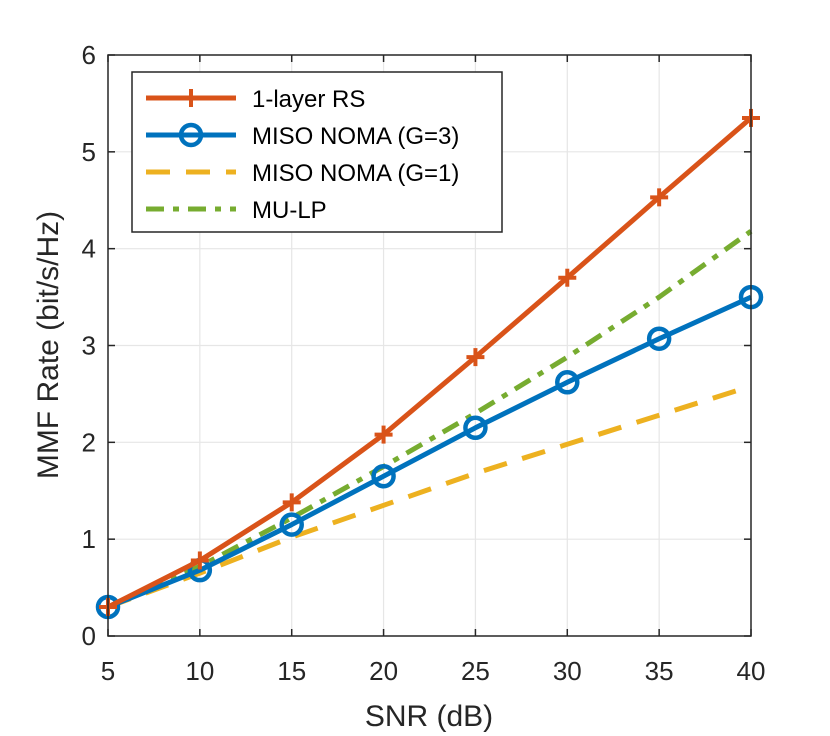  I want to click on y-tick-label: 6, so click(89, 55).